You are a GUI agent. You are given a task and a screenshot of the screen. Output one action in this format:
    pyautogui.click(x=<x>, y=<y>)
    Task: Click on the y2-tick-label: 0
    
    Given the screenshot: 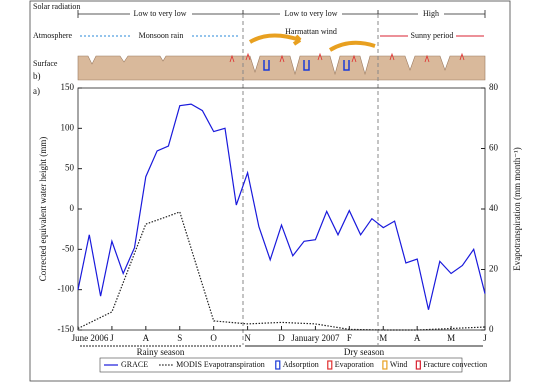 What is the action you would take?
    pyautogui.click(x=491, y=329)
    